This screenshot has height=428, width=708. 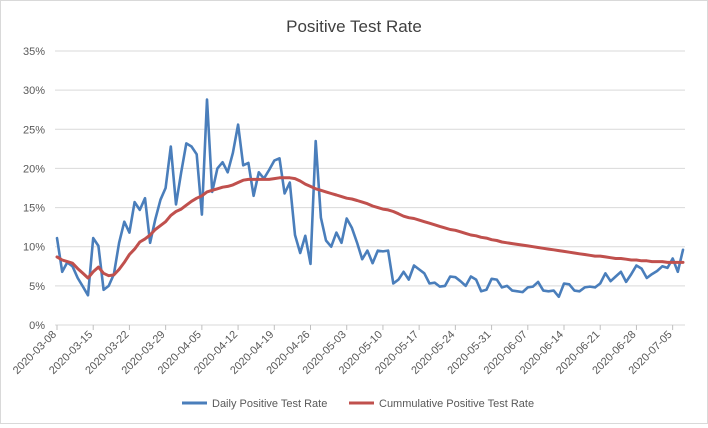 I want to click on y-tick-label: 5%, so click(x=37, y=287).